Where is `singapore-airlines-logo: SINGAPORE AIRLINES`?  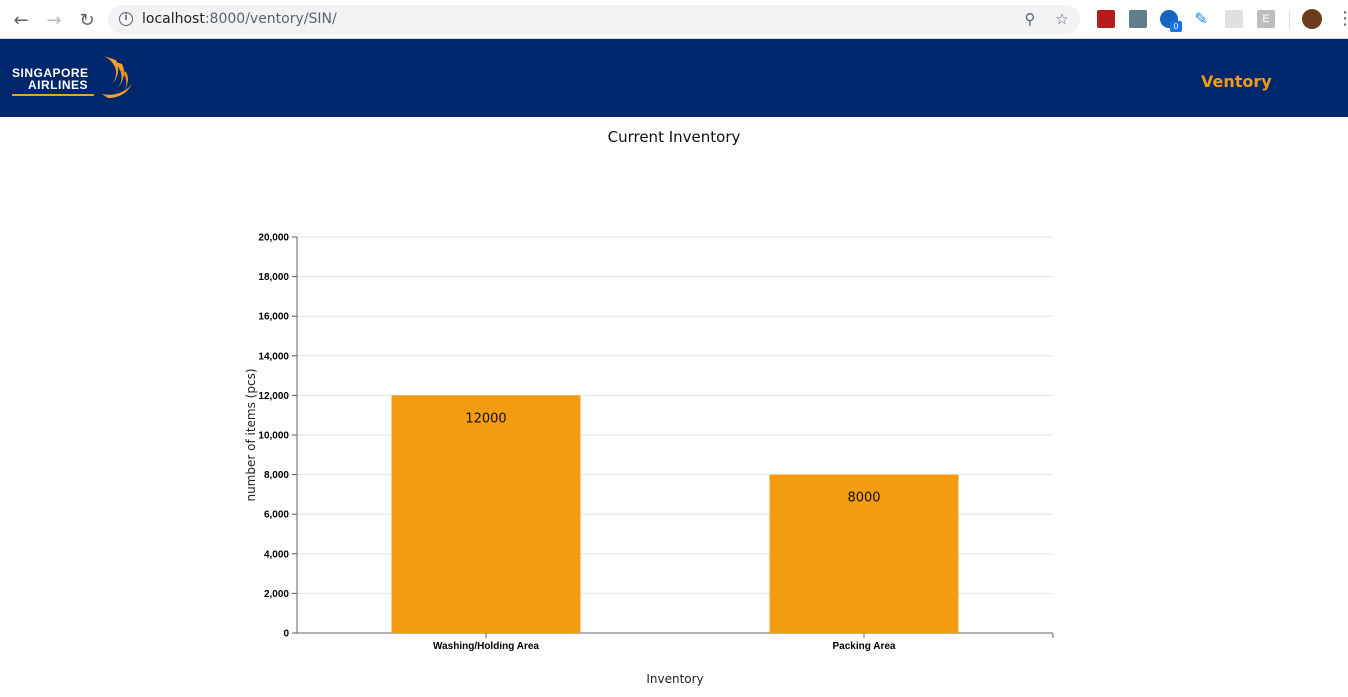
singapore-airlines-logo: SINGAPORE AIRLINES is located at coordinates (74, 78).